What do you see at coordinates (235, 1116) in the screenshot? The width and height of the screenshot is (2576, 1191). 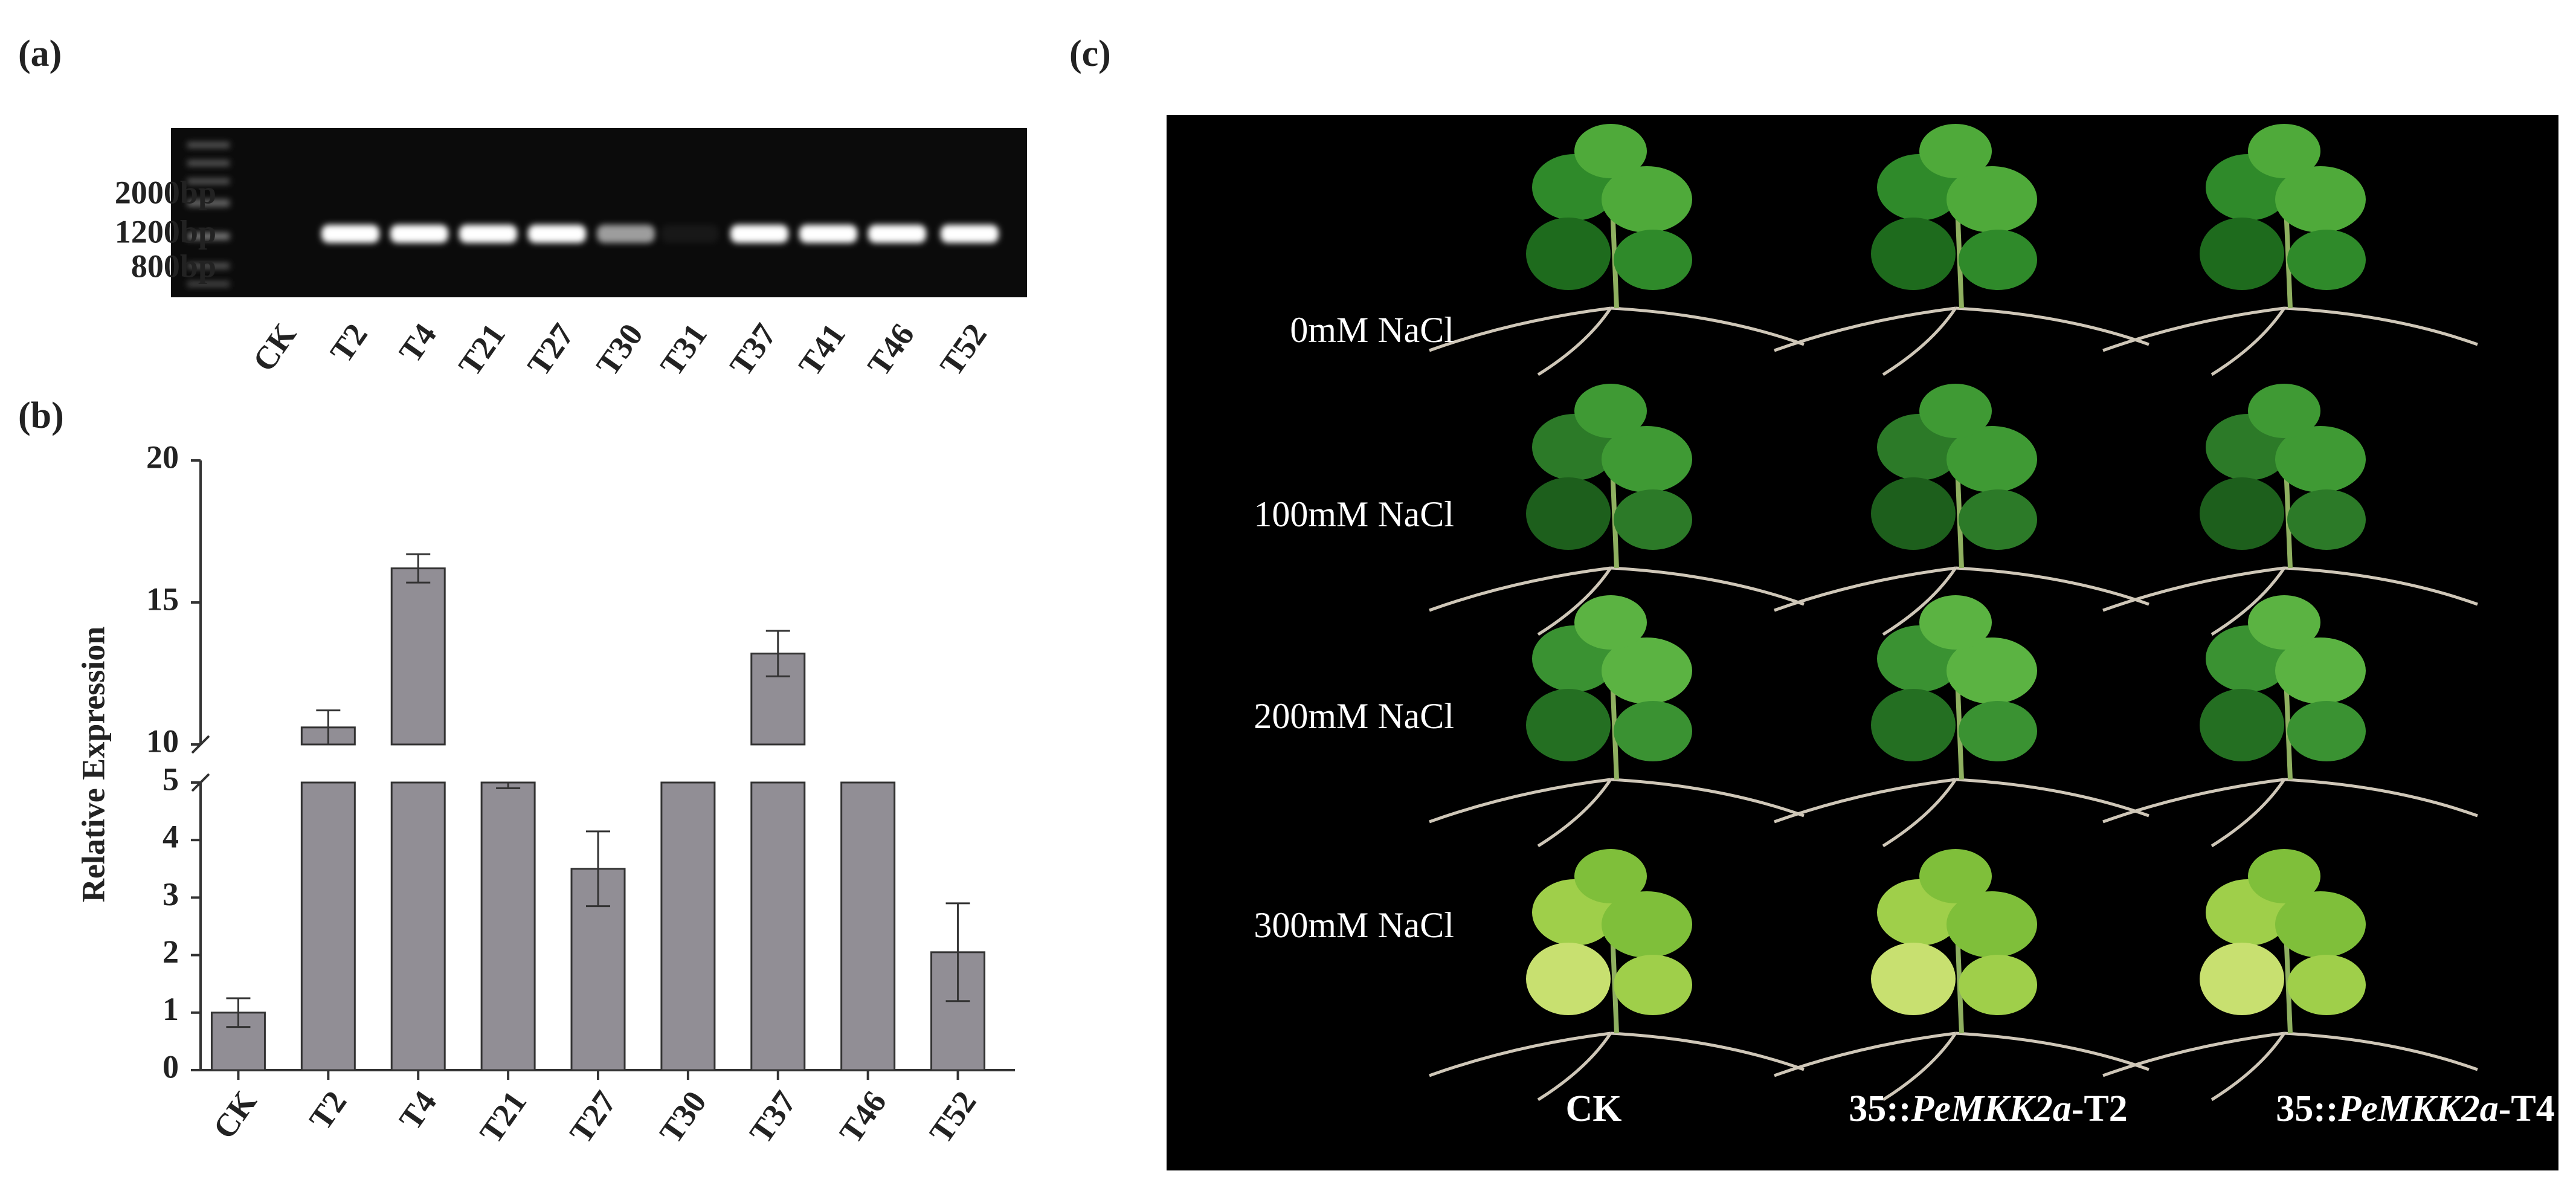 I see `x-tick-label: CK` at bounding box center [235, 1116].